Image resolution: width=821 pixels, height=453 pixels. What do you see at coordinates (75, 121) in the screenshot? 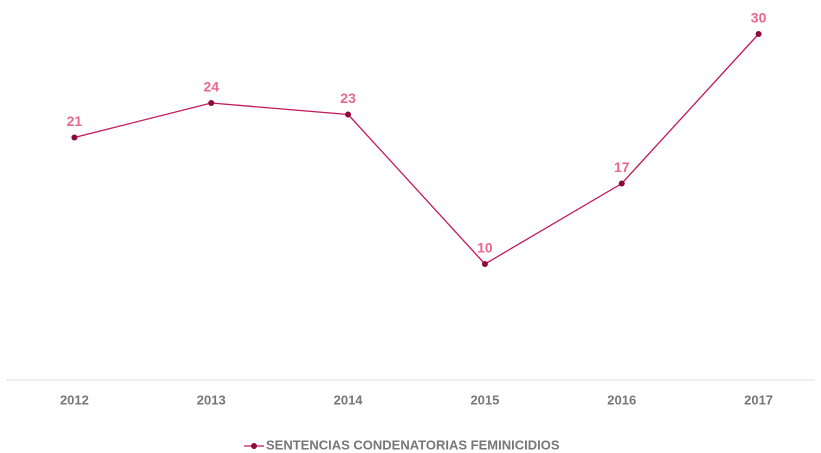
I see `data-label: 21` at bounding box center [75, 121].